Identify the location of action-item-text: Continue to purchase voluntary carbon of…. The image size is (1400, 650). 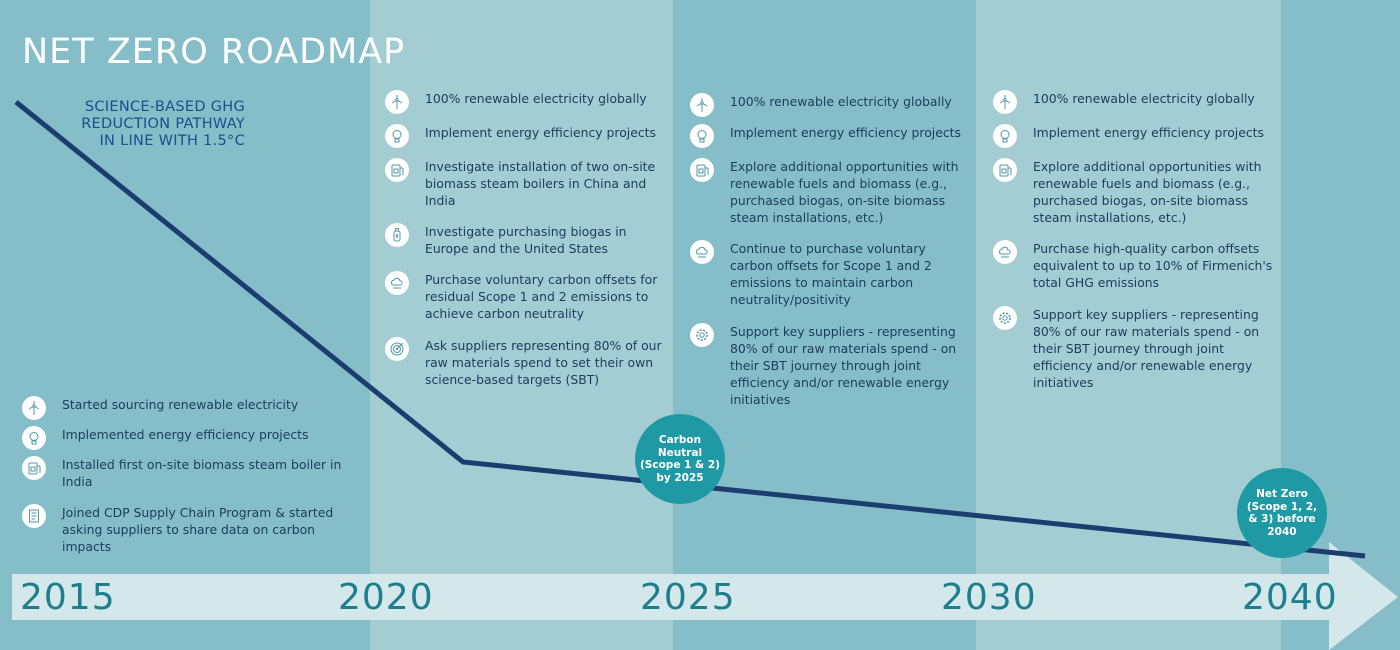
(831, 274).